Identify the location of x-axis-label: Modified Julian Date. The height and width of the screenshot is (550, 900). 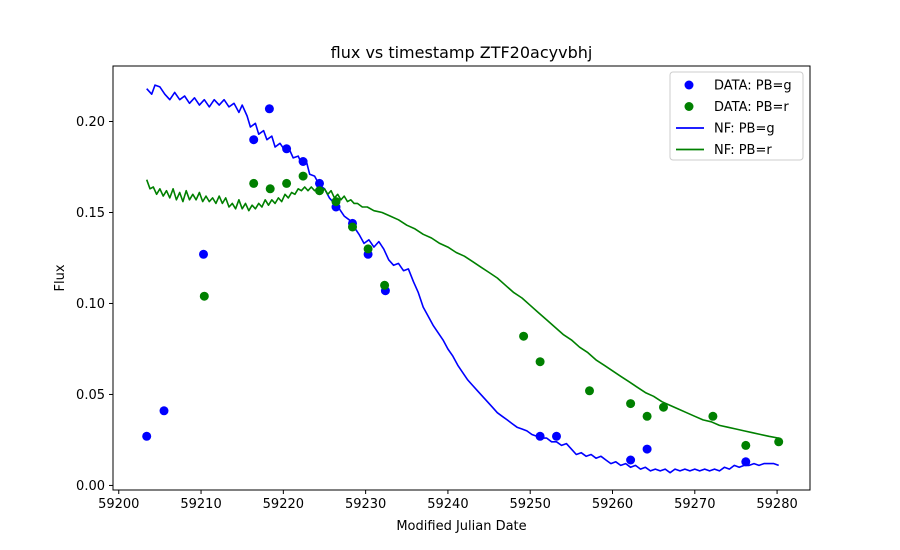
(461, 526).